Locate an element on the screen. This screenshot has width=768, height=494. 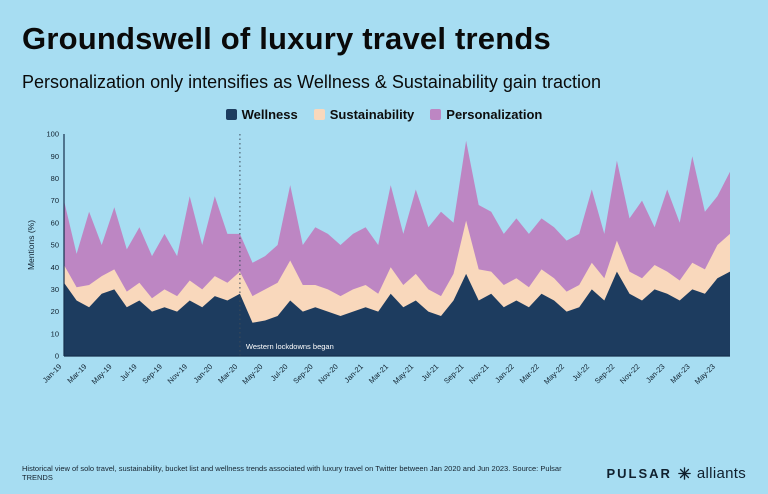
chart-legend: Wellness Sustainability Personalization is located at coordinates (384, 114).